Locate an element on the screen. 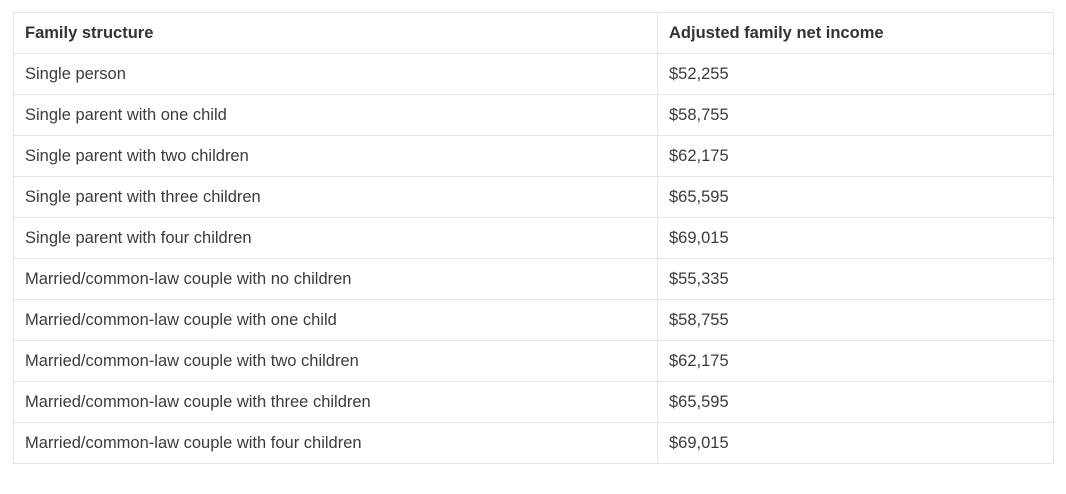 This screenshot has height=494, width=1066. income-cell: $52,255 is located at coordinates (855, 74).